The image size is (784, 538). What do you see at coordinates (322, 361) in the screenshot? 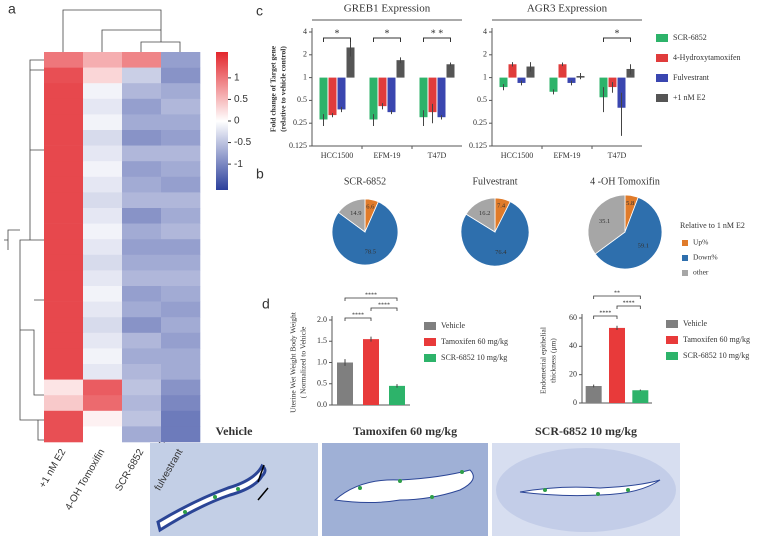
I see `y-tick-label: 1.0` at bounding box center [322, 361].